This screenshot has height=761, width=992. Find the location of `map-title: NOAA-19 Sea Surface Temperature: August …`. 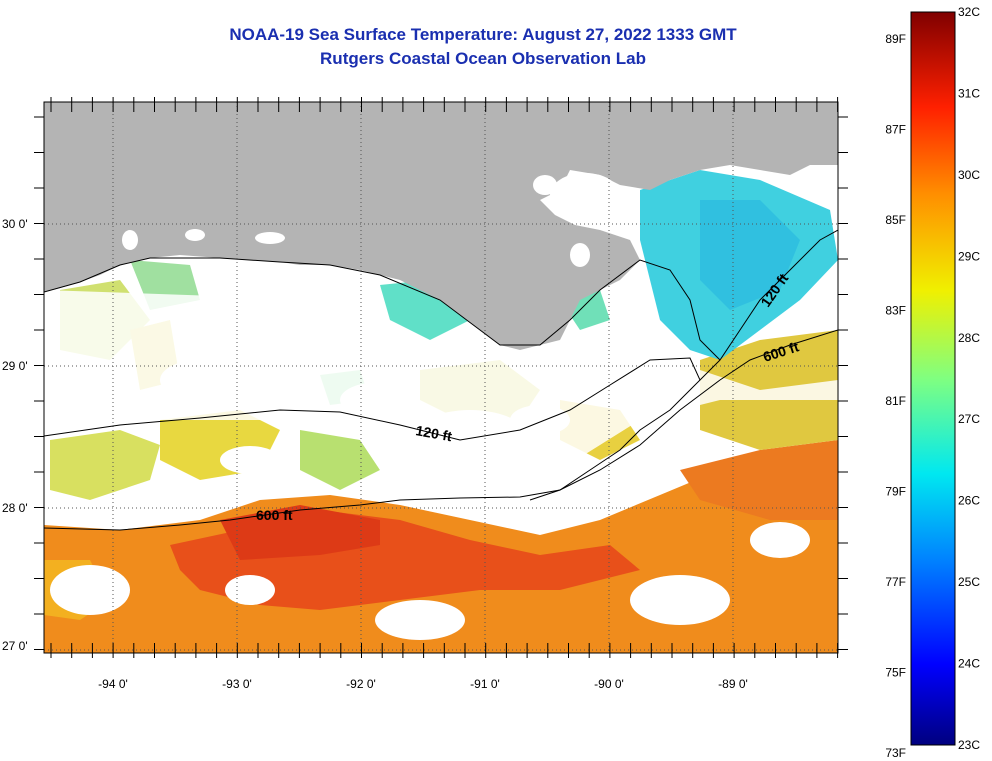

map-title: NOAA-19 Sea Surface Temperature: August … is located at coordinates (483, 34).